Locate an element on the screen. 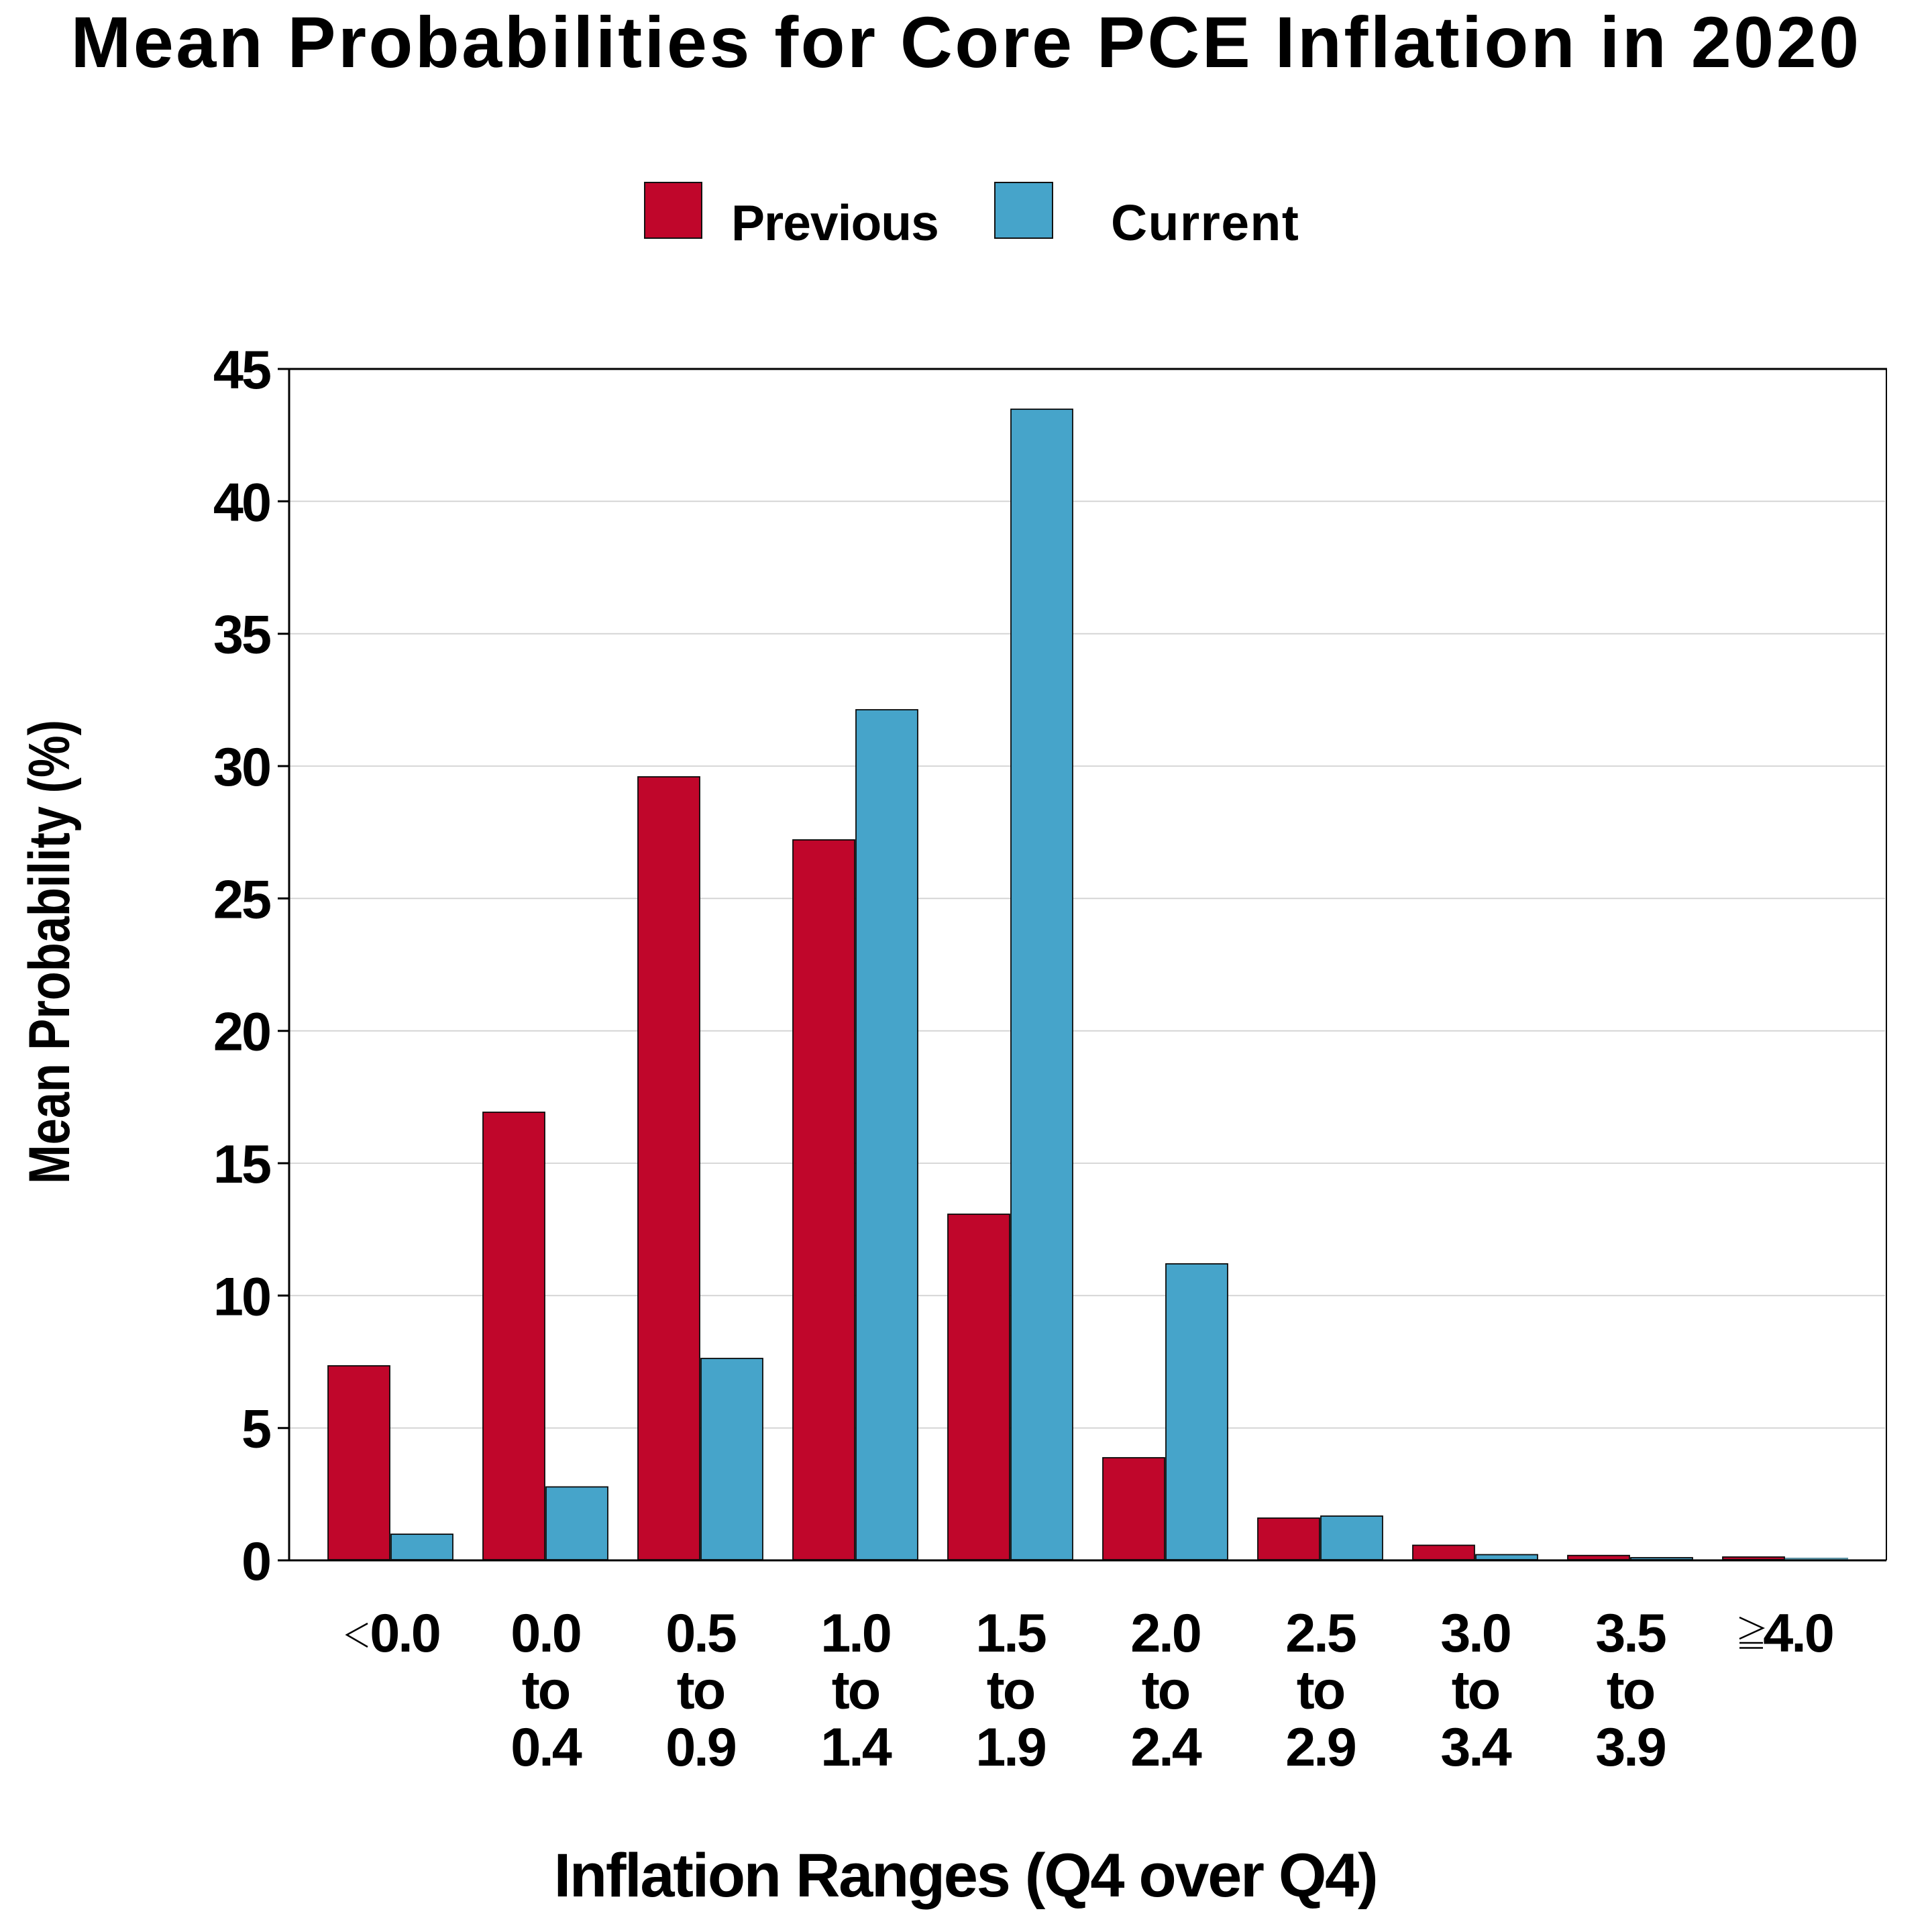  svg-text: 3.5 is located at coordinates (1630, 1633).